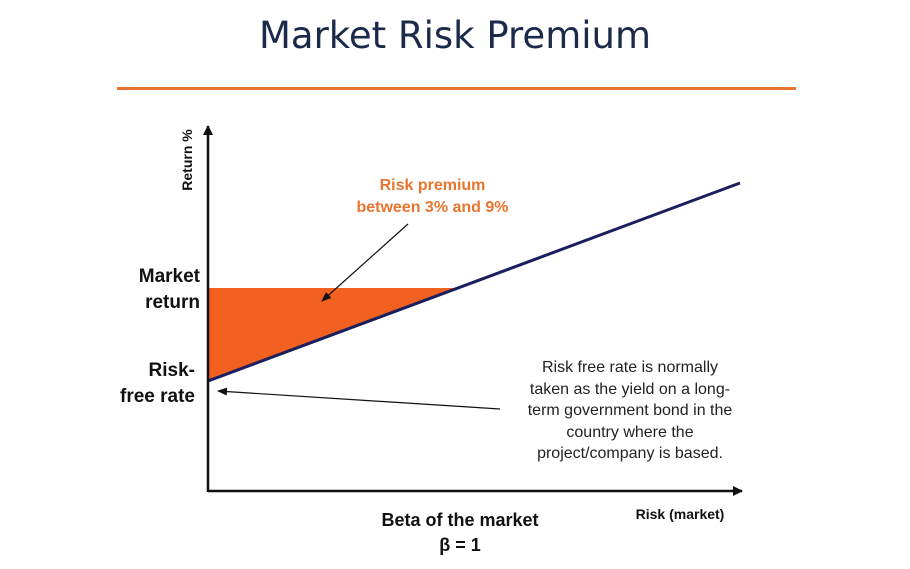  What do you see at coordinates (187, 160) in the screenshot?
I see `y-axis-label: Return %` at bounding box center [187, 160].